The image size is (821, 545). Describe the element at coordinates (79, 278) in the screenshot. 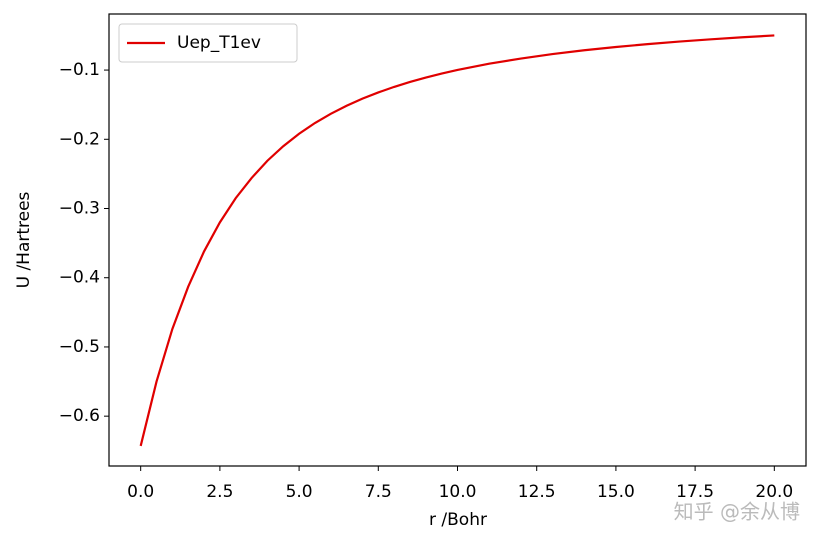

I see `y-tick-label: −0.4` at that location.